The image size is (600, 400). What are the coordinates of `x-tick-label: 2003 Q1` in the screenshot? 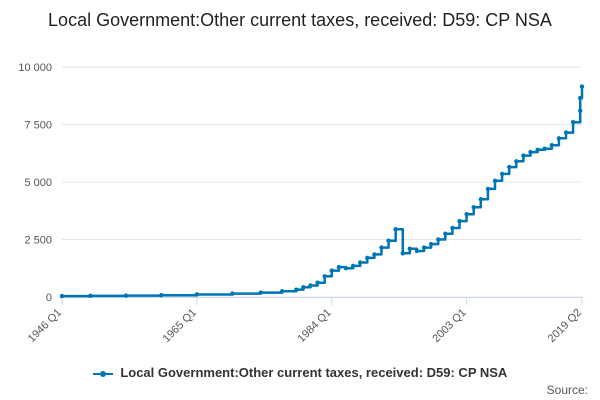 It's located at (449, 326).